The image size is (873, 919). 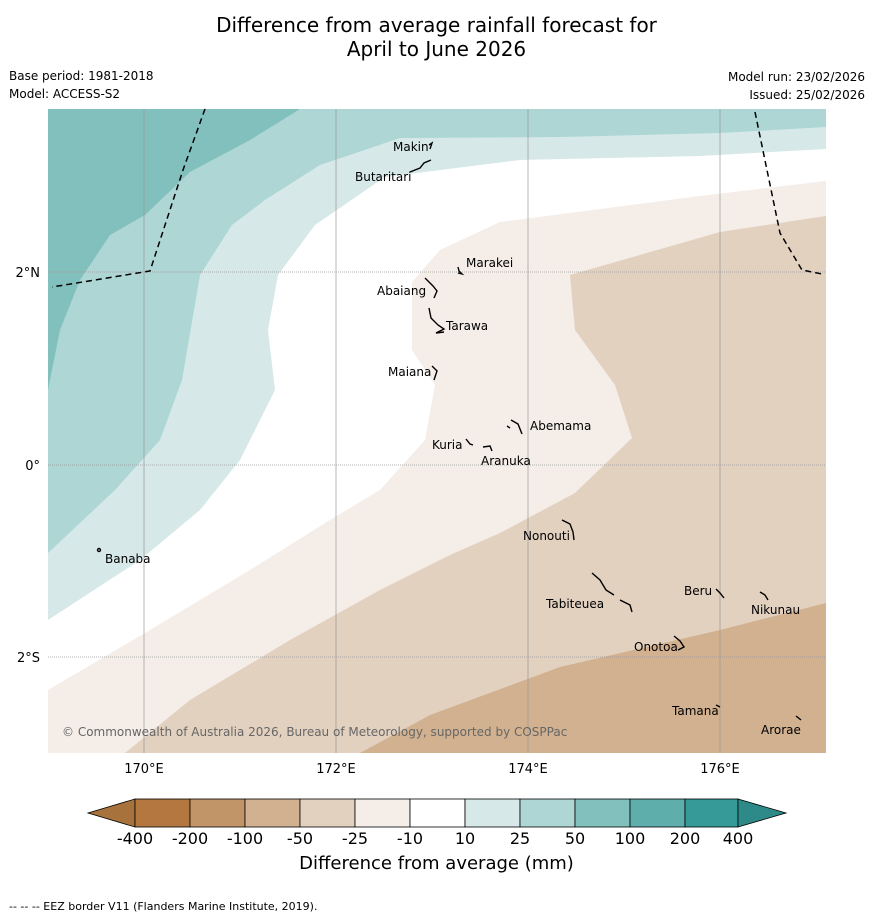 I want to click on label-maiana: Maiana, so click(x=409, y=372).